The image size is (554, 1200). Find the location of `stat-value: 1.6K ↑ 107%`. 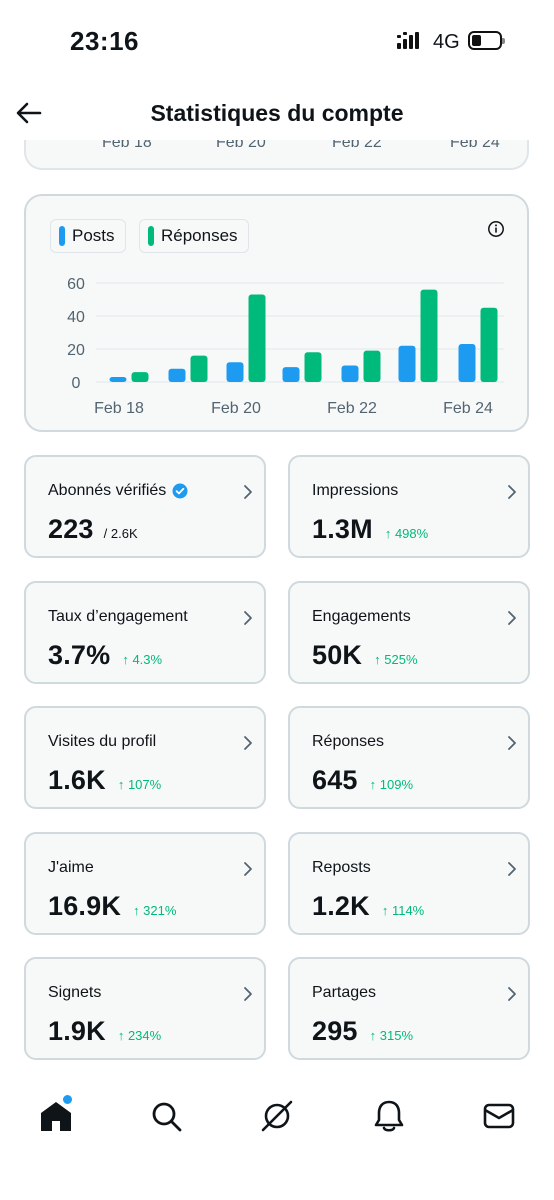

stat-value: 1.6K ↑ 107% is located at coordinates (105, 780).